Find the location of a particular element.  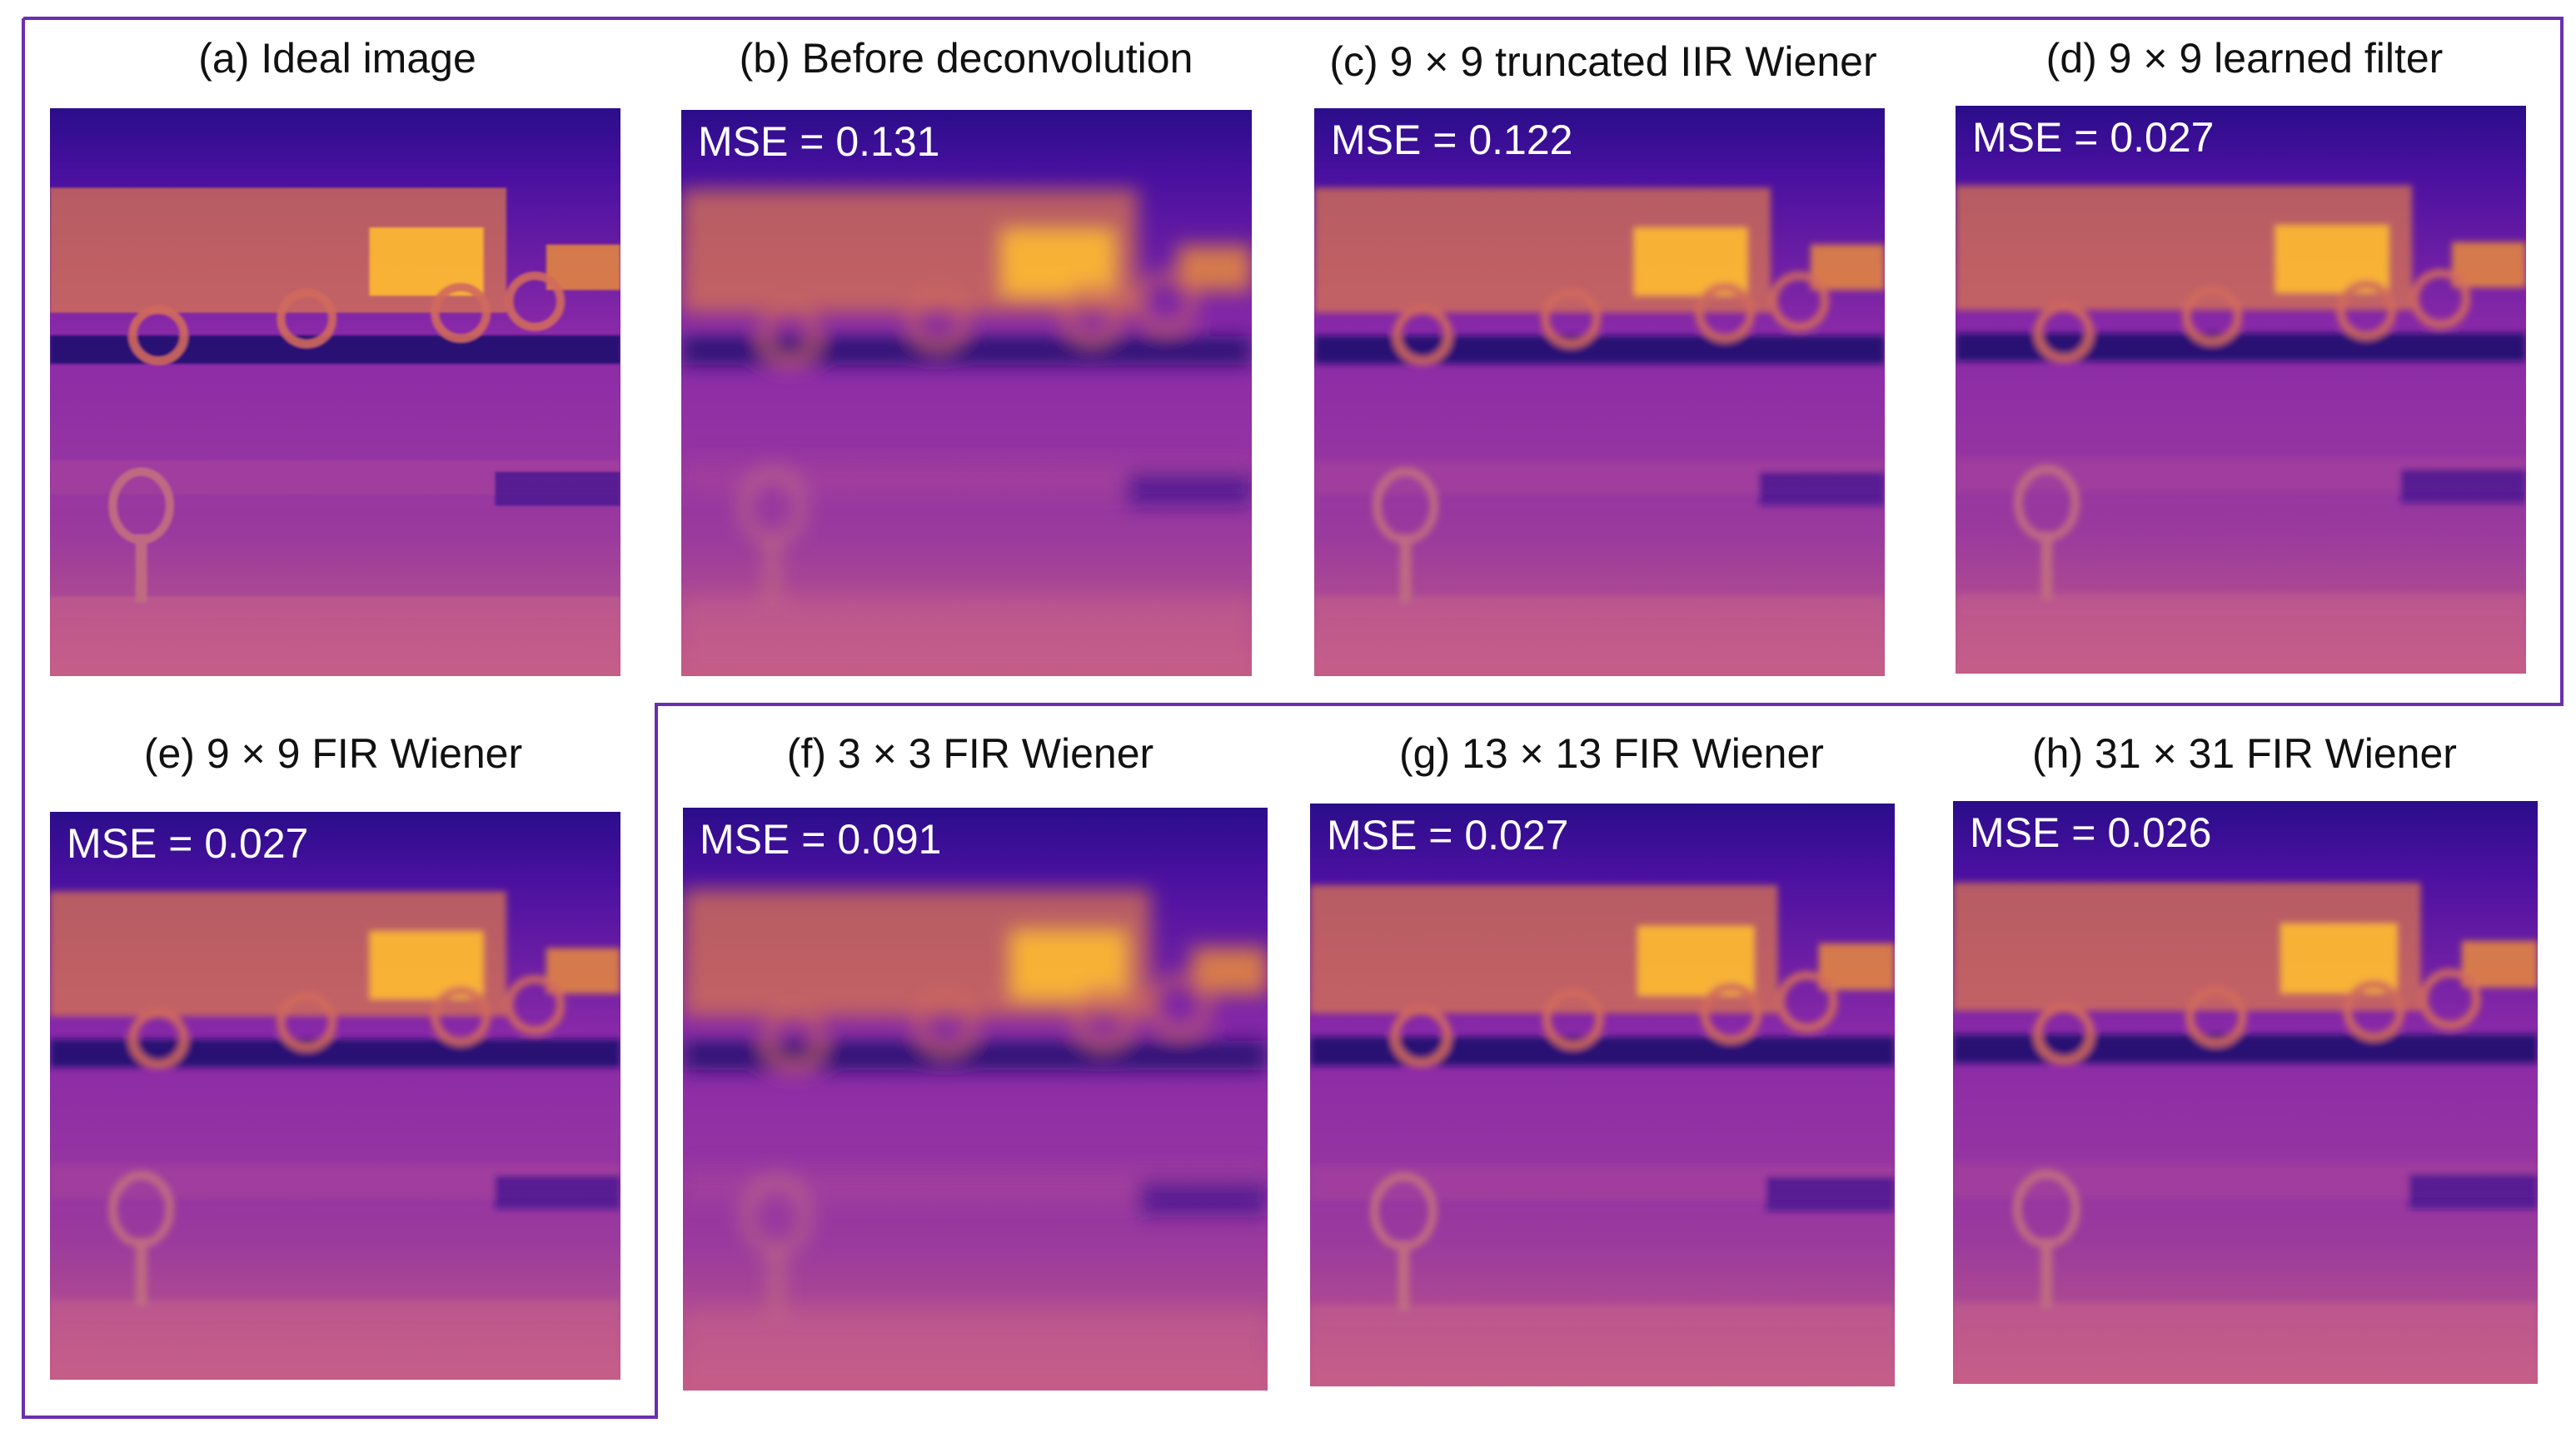

mse-label: MSE = 0.026 is located at coordinates (2091, 832).